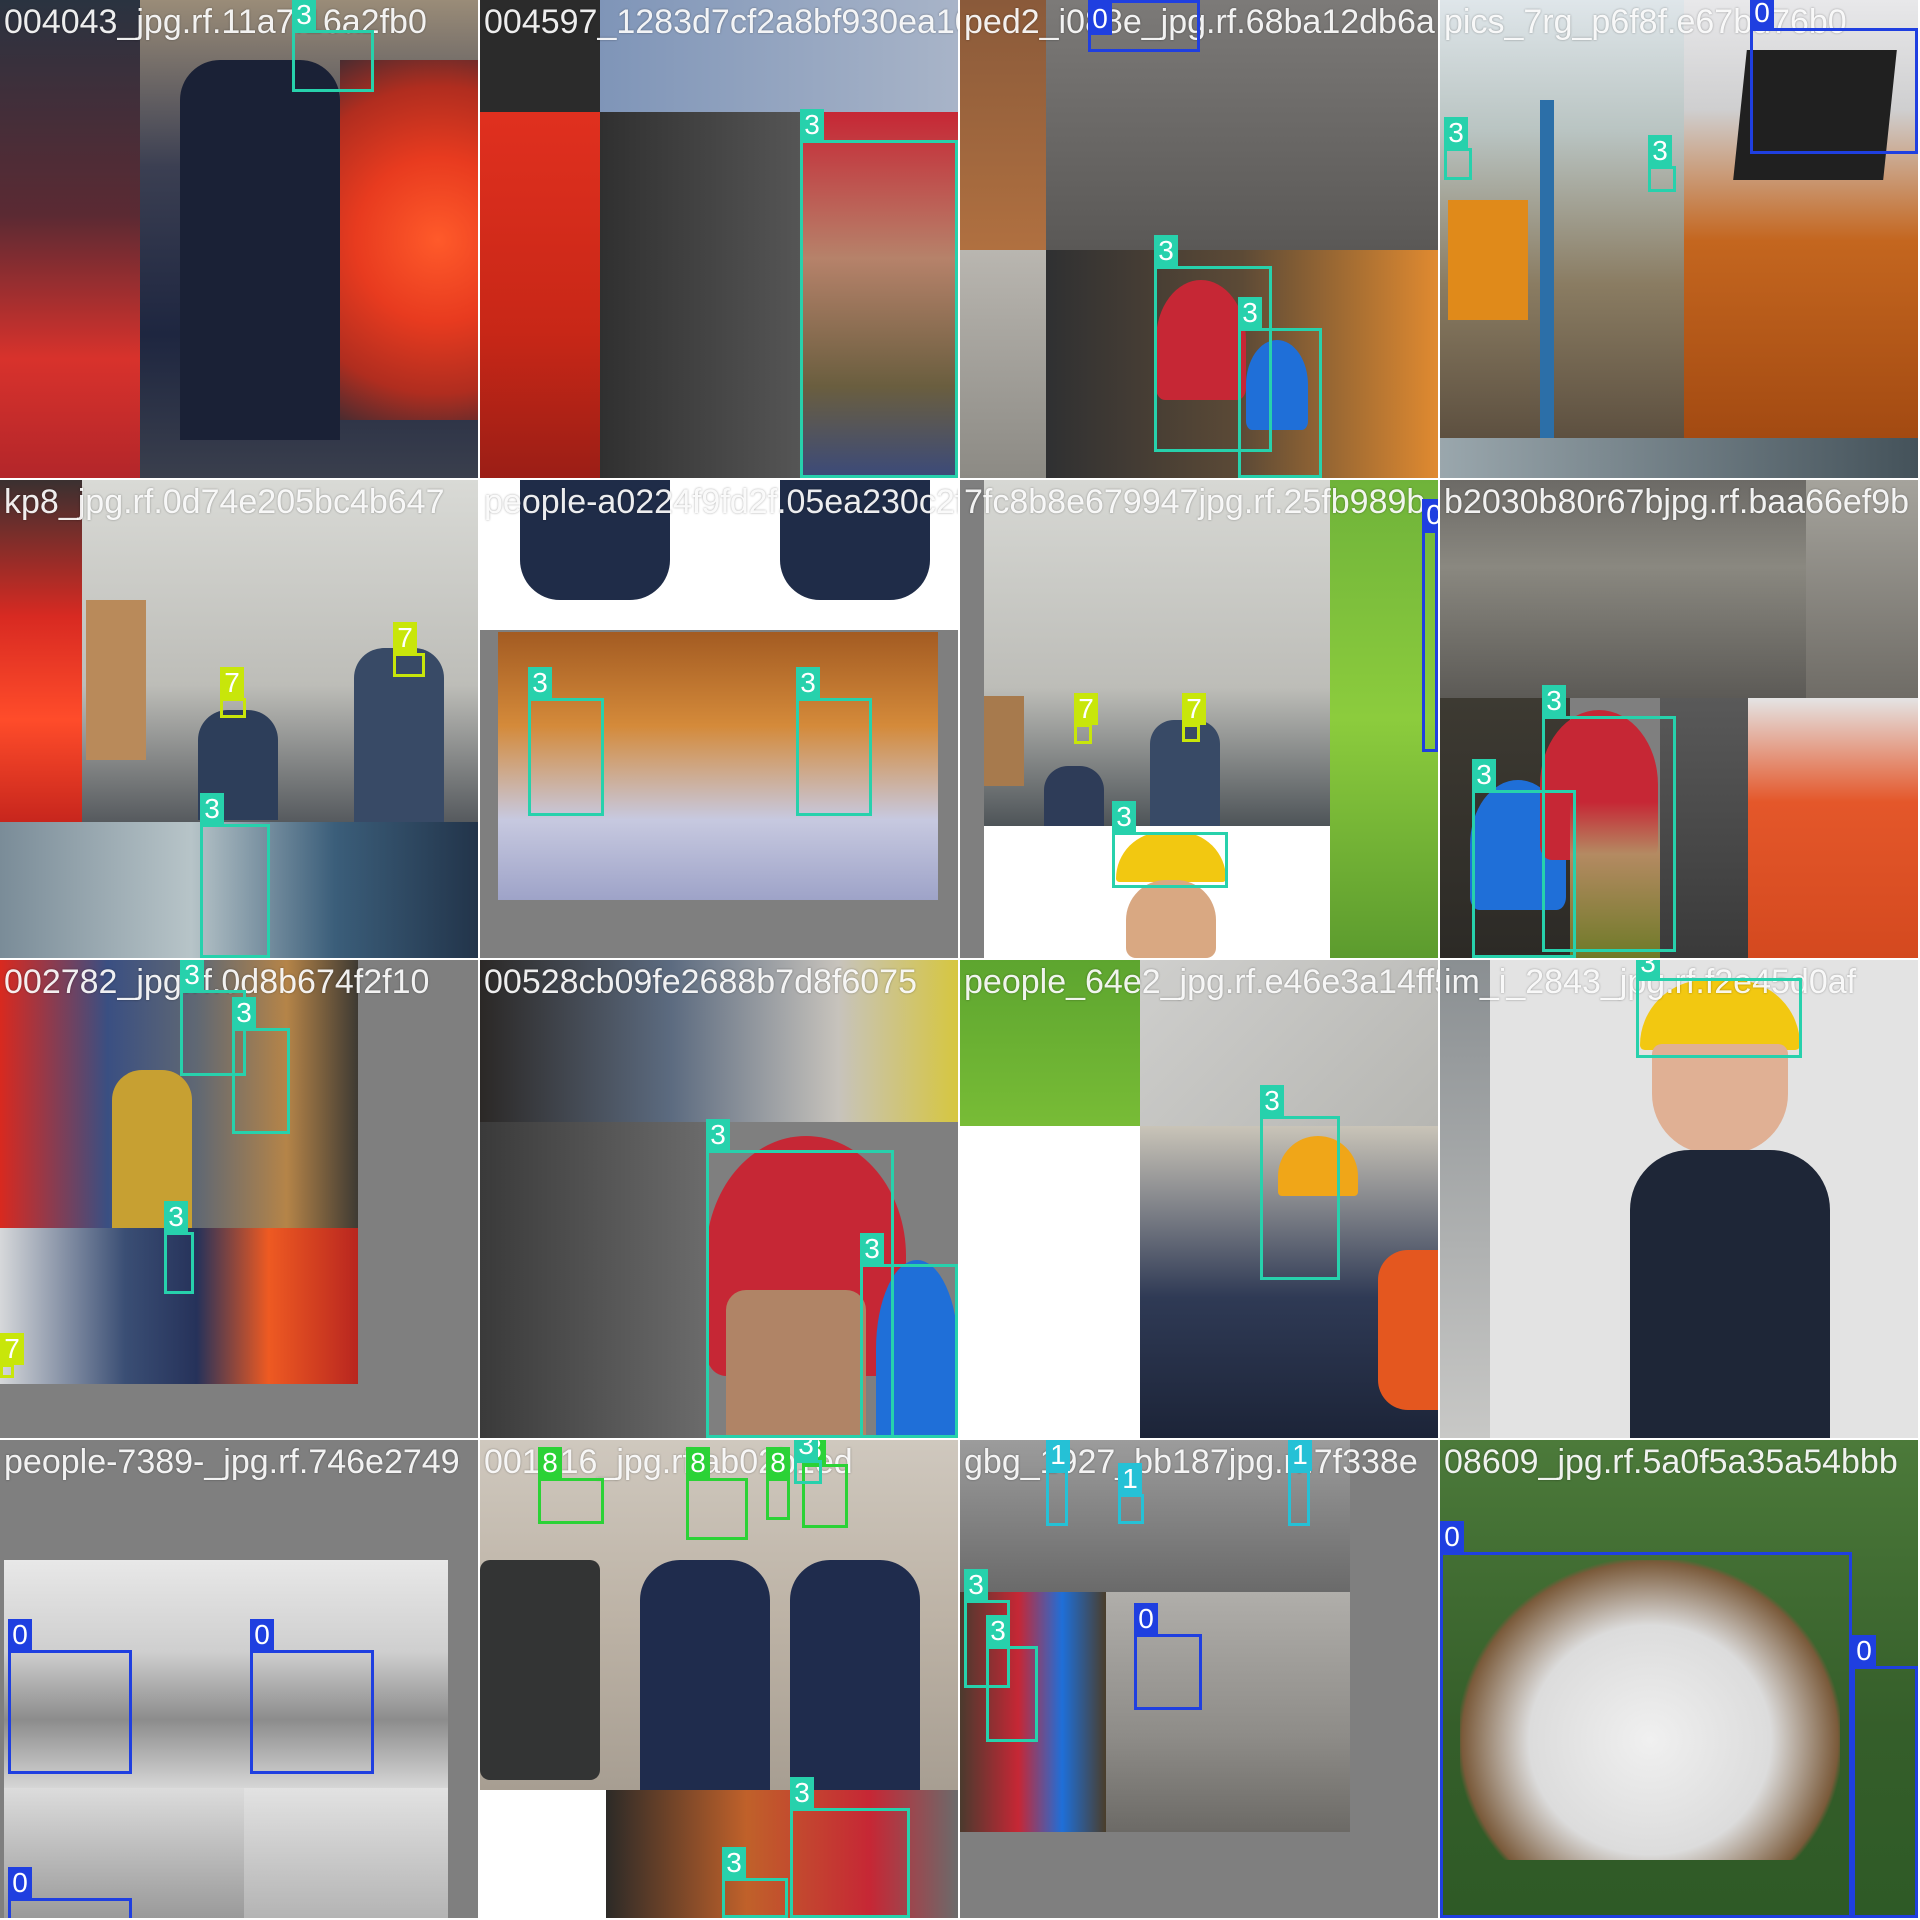  I want to click on mosaic-tile: ped2_i088e_jpg.rf.68ba12db6a 0 3 3, so click(1199, 239).